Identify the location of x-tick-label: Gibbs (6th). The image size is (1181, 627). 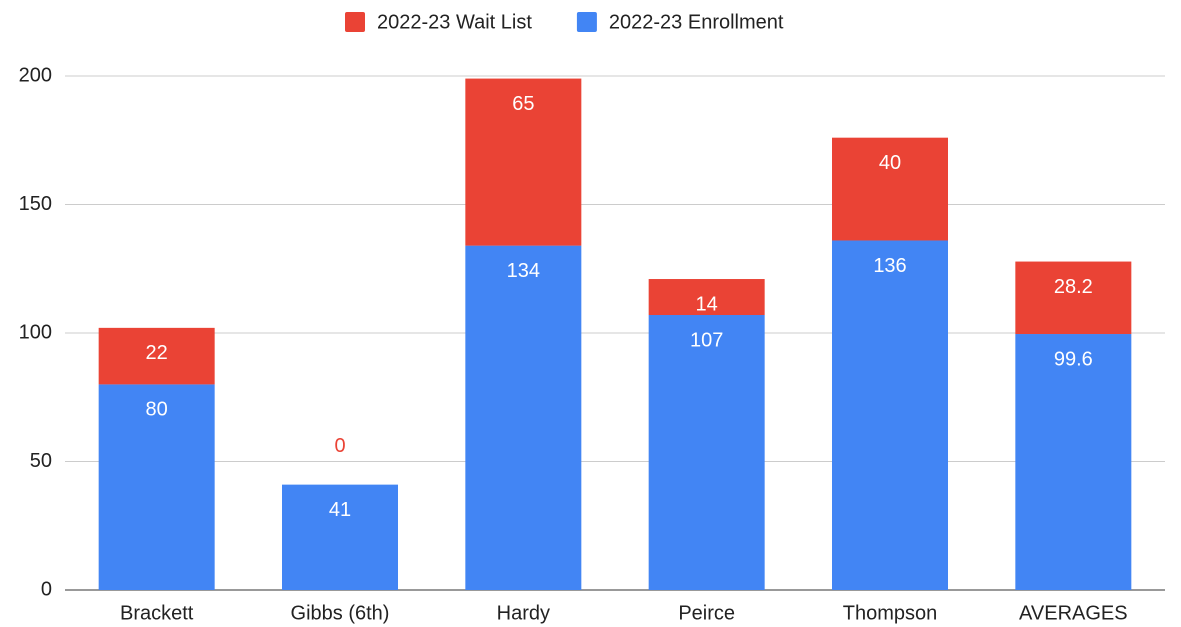
(340, 613).